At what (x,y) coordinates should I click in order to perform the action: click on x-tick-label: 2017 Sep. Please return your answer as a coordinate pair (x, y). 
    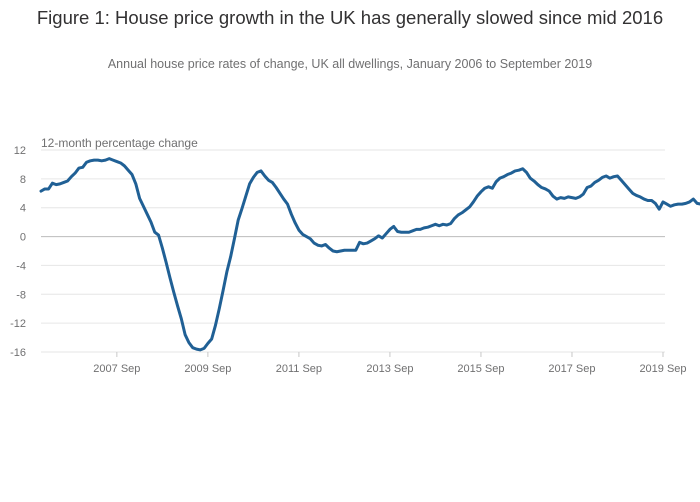
    Looking at the image, I should click on (571, 369).